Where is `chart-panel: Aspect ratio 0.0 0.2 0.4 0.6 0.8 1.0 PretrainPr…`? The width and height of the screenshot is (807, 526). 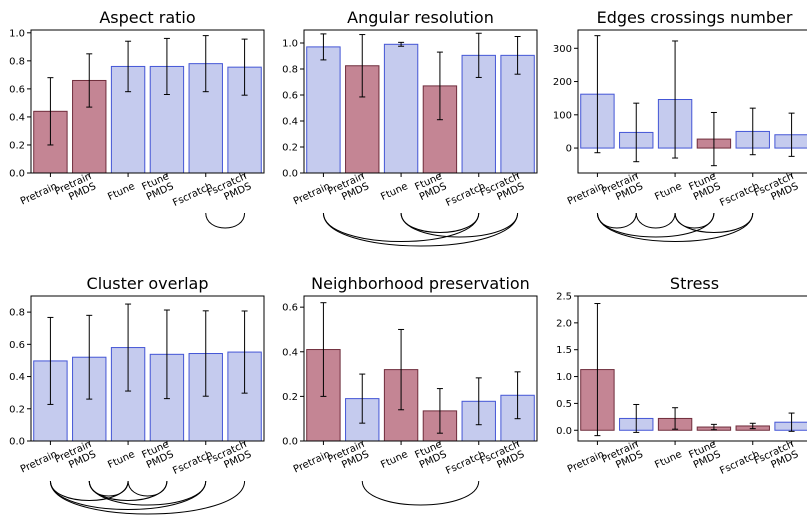 chart-panel: Aspect ratio 0.0 0.2 0.4 0.6 0.8 1.0 PretrainPr… is located at coordinates (137, 118).